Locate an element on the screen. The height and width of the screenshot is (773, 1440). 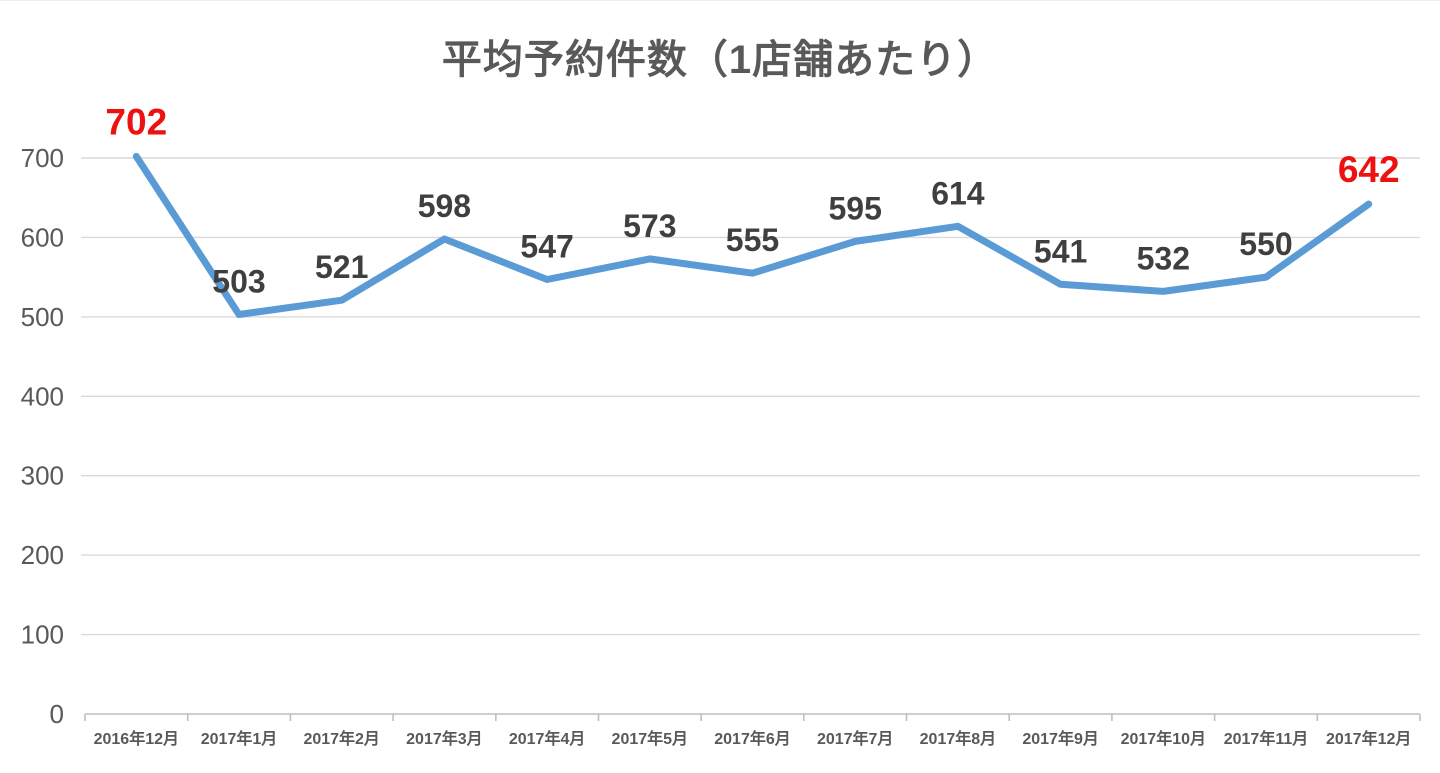
y-axis-tick-label: 100 is located at coordinates (42, 635).